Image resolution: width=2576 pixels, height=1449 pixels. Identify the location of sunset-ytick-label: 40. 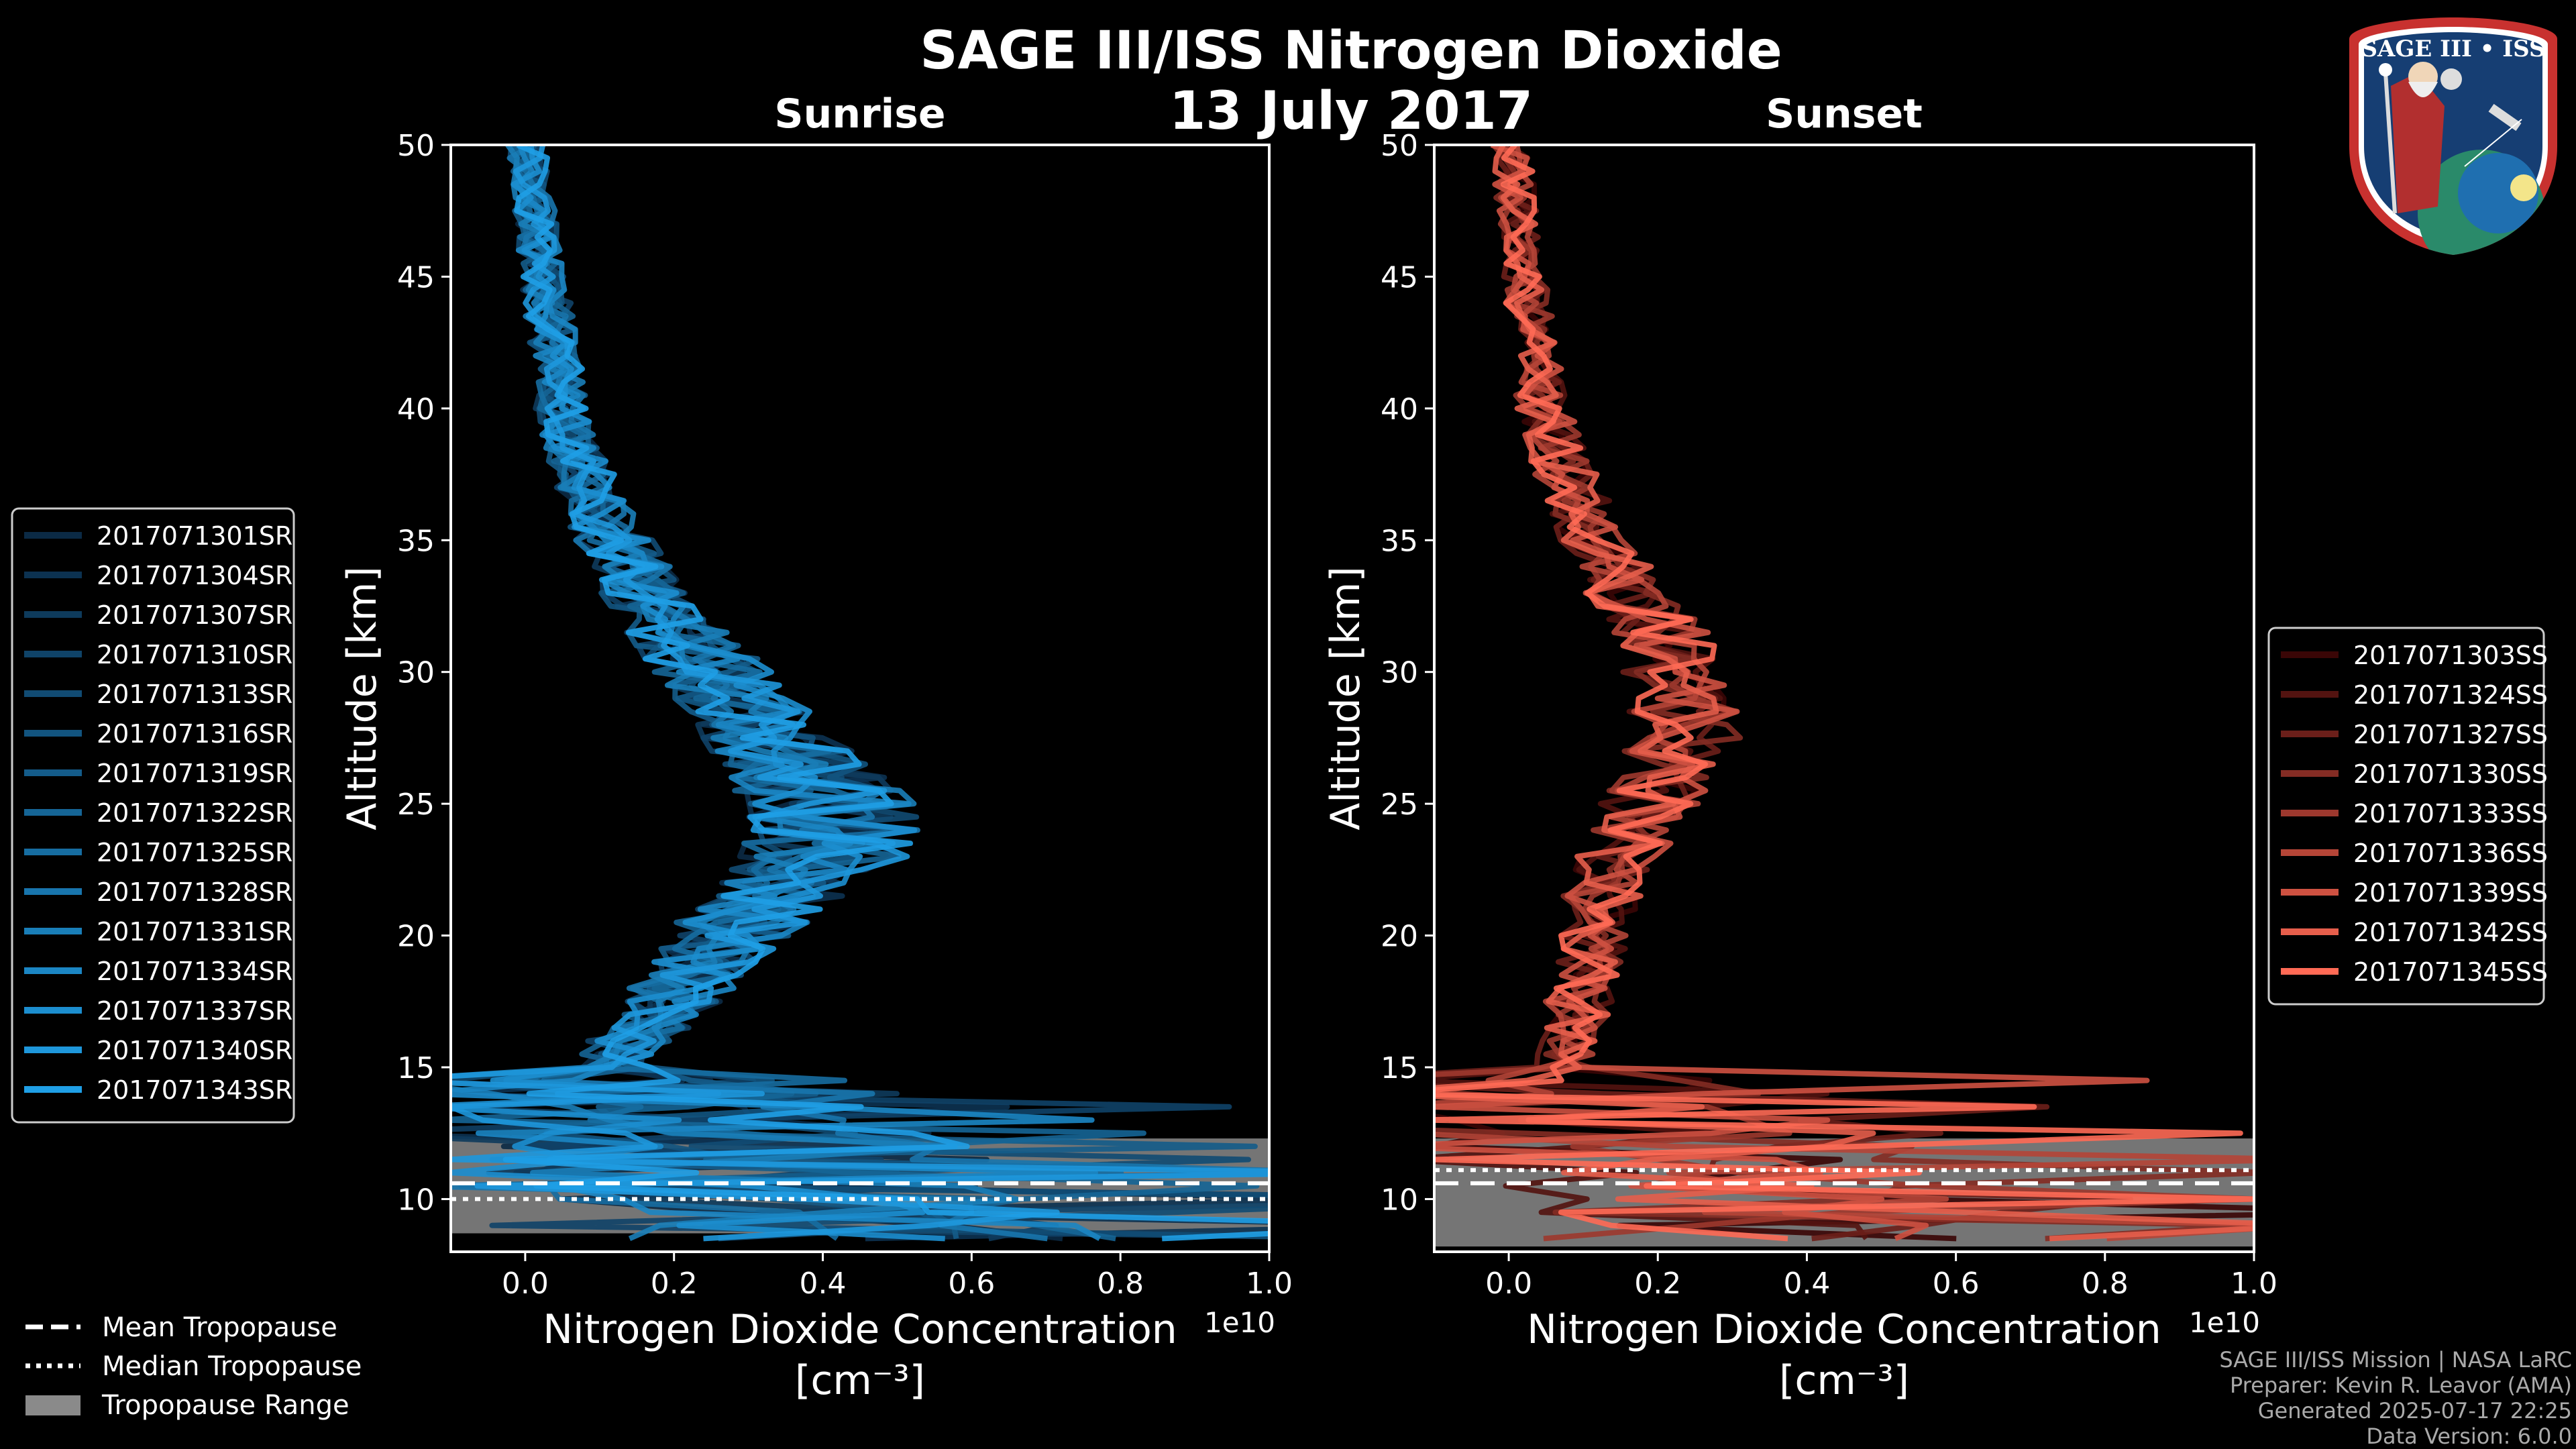
(1399, 409).